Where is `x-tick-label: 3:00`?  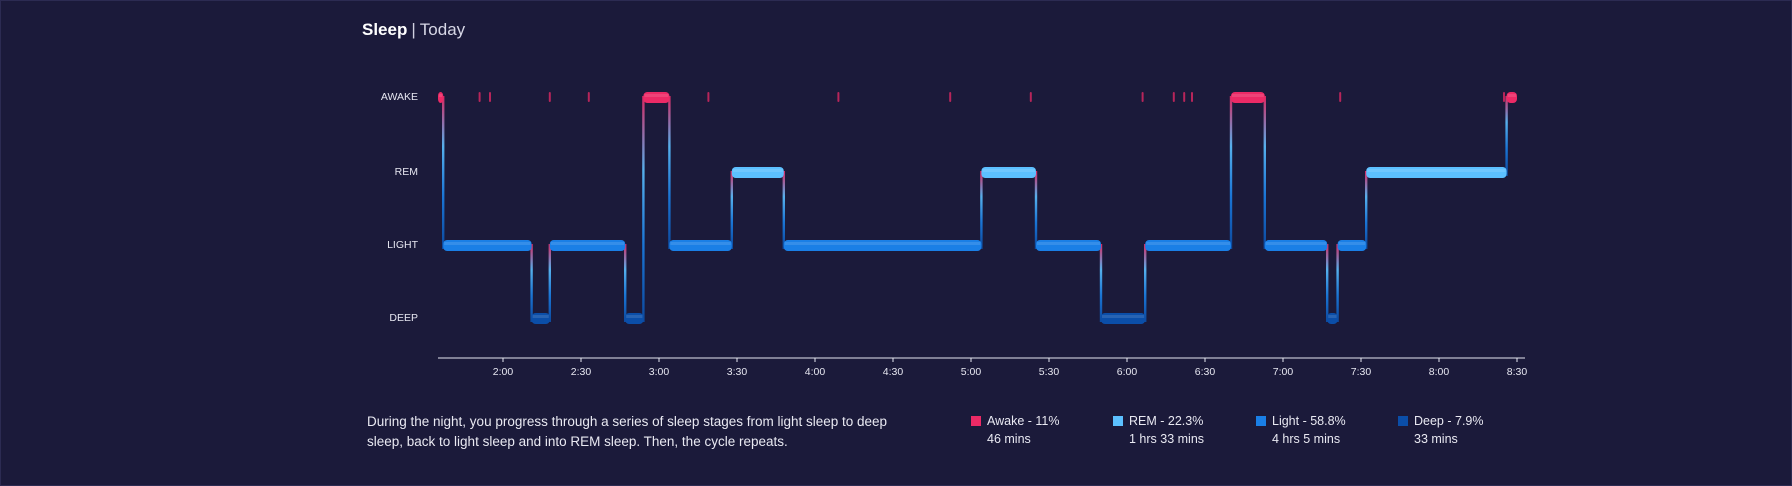
x-tick-label: 3:00 is located at coordinates (659, 372).